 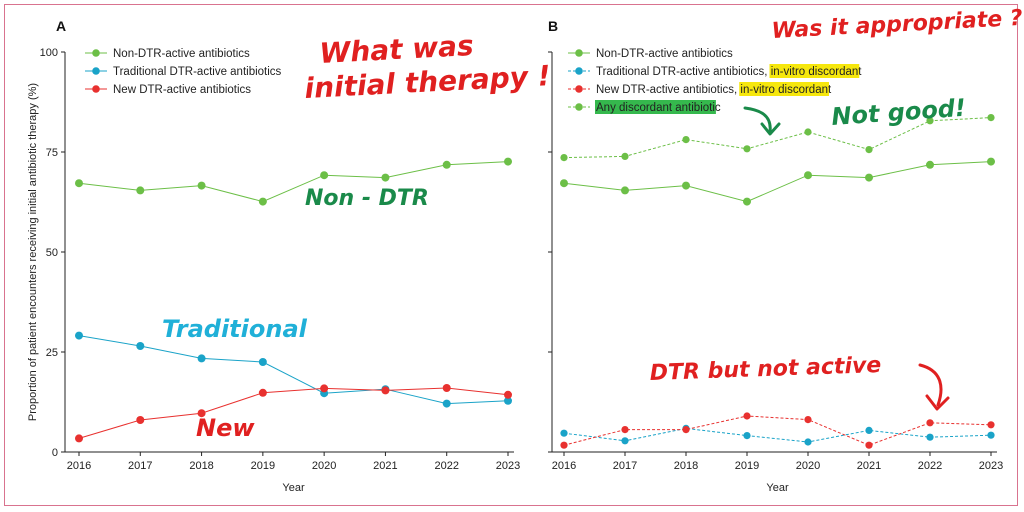 I want to click on handwritten-arrowhead-red, so click(x=937, y=402).